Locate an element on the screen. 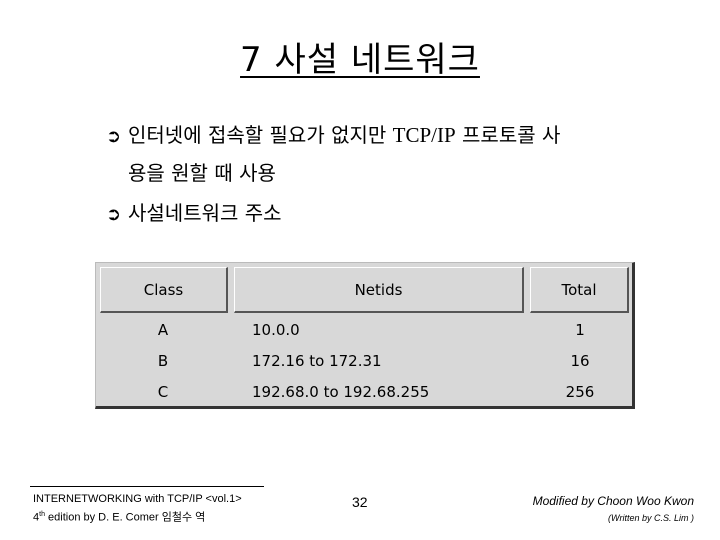 The width and height of the screenshot is (720, 540). cell-total: 1 is located at coordinates (580, 330).